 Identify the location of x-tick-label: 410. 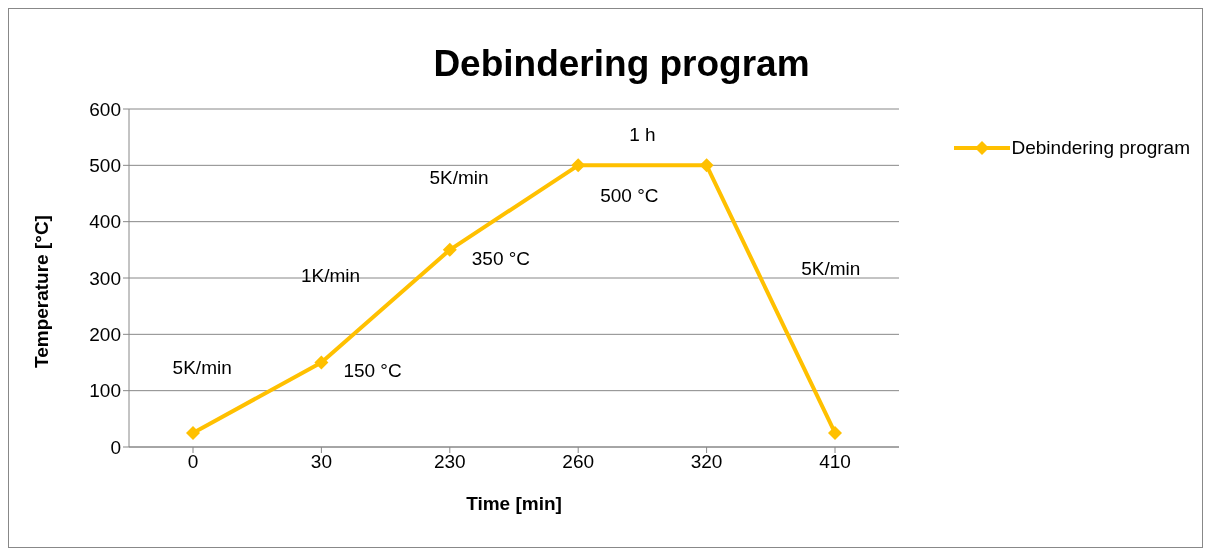
(835, 462).